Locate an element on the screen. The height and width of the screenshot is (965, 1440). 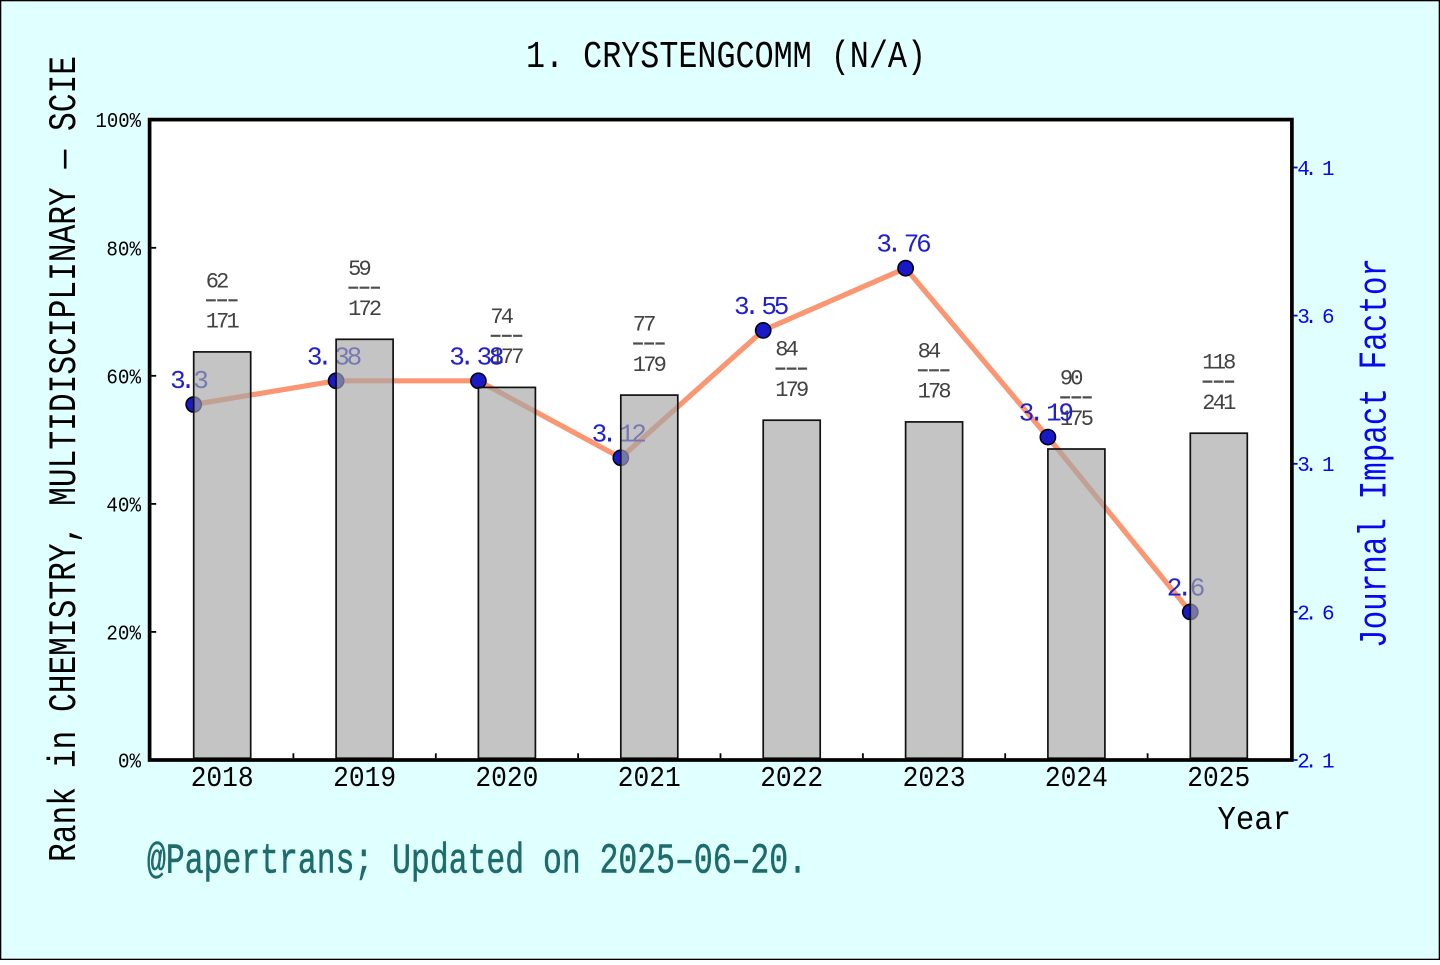
svg-text: 19 is located at coordinates (1059, 414).